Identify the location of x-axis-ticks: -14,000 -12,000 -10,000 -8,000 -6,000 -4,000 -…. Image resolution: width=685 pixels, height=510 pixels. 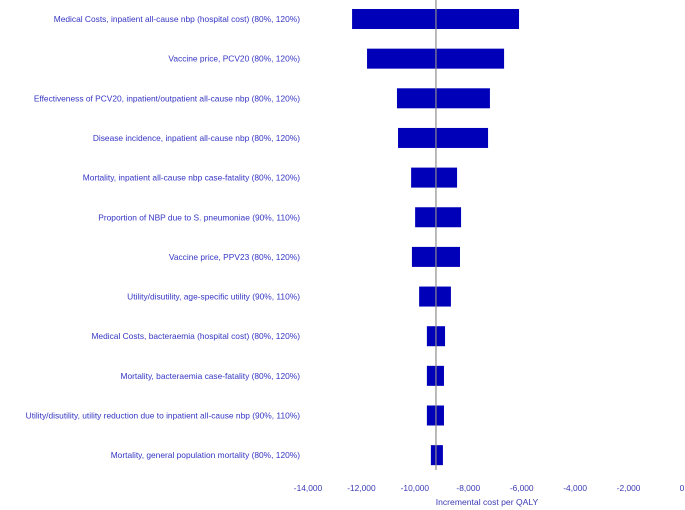
(489, 488).